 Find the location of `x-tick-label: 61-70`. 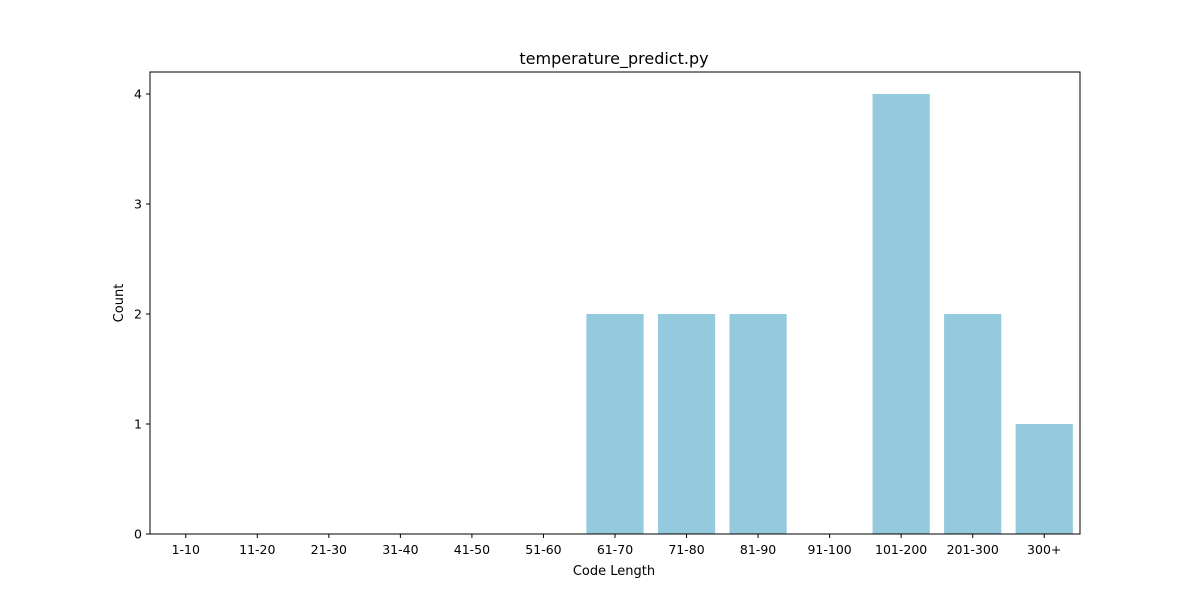

x-tick-label: 61-70 is located at coordinates (615, 549).